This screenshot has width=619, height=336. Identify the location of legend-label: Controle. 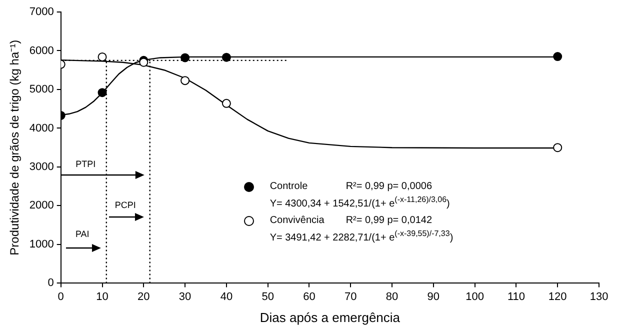
(289, 187).